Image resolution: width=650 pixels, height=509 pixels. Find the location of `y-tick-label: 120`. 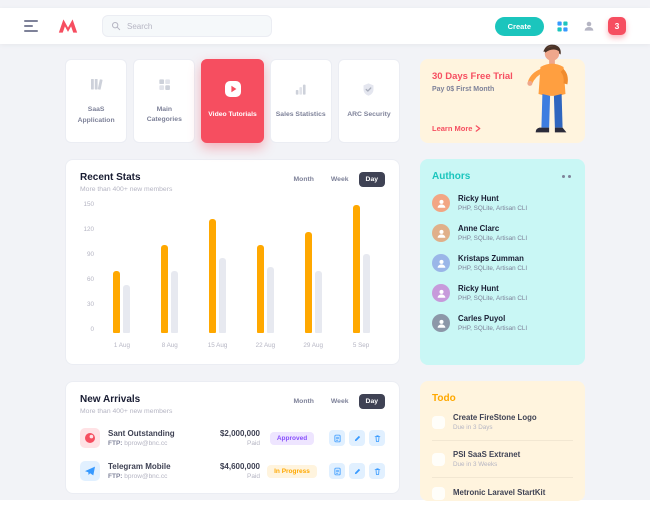

y-tick-label: 120 is located at coordinates (88, 229).